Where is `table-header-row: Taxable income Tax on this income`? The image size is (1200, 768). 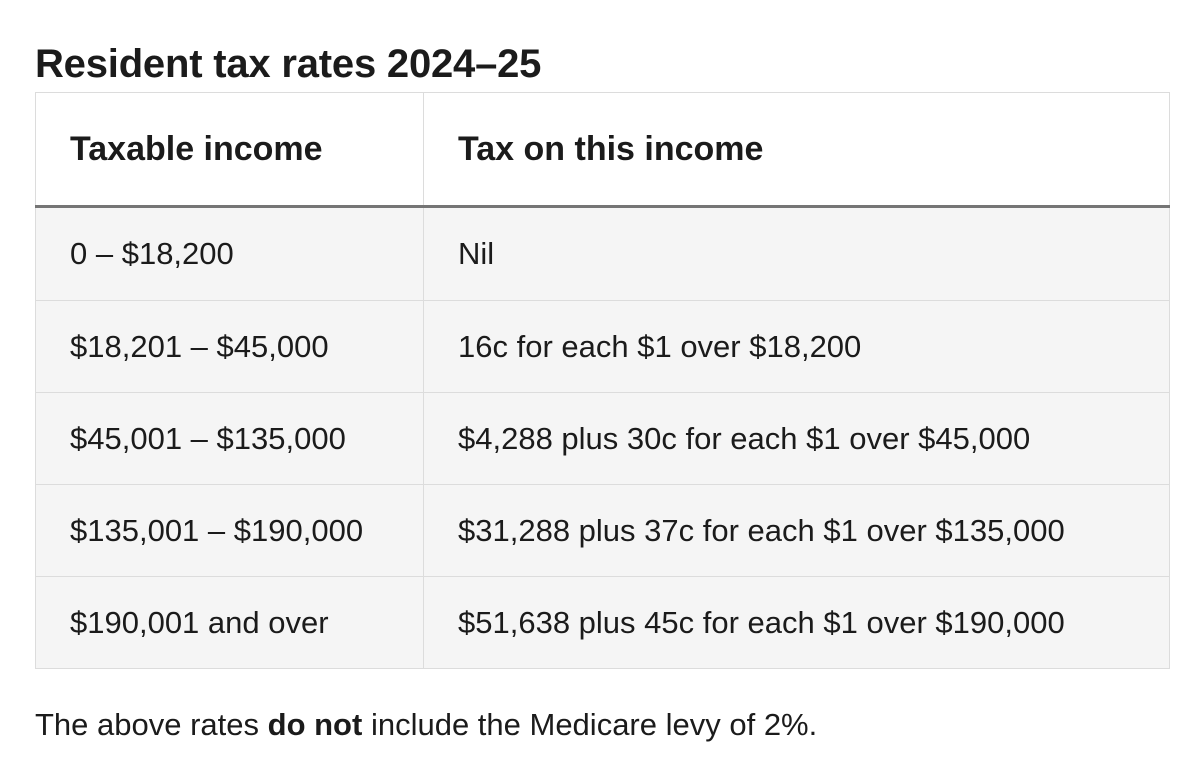
table-header-row: Taxable income Tax on this income is located at coordinates (602, 150).